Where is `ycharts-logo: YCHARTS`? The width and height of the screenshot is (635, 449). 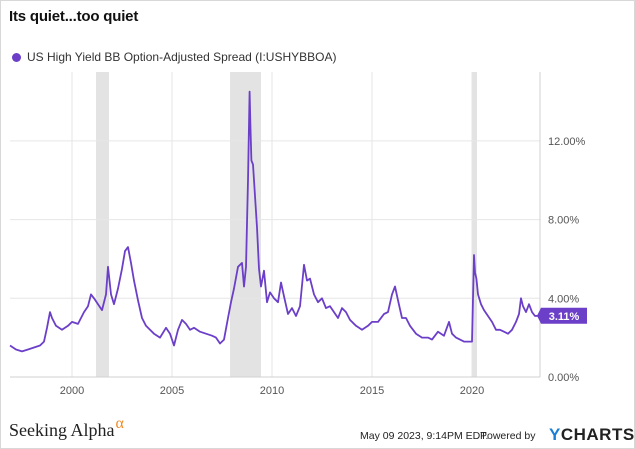
ycharts-logo: YCHARTS is located at coordinates (592, 435).